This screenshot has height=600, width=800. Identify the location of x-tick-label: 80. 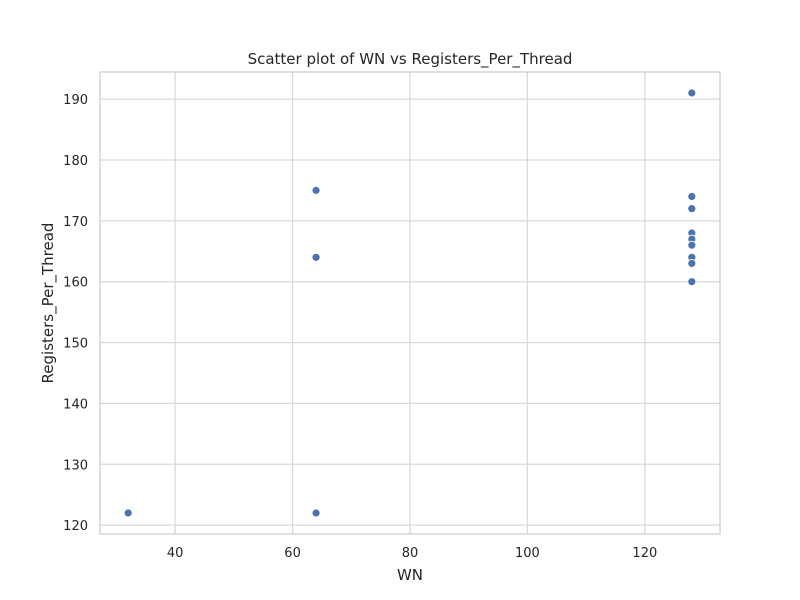
(410, 553).